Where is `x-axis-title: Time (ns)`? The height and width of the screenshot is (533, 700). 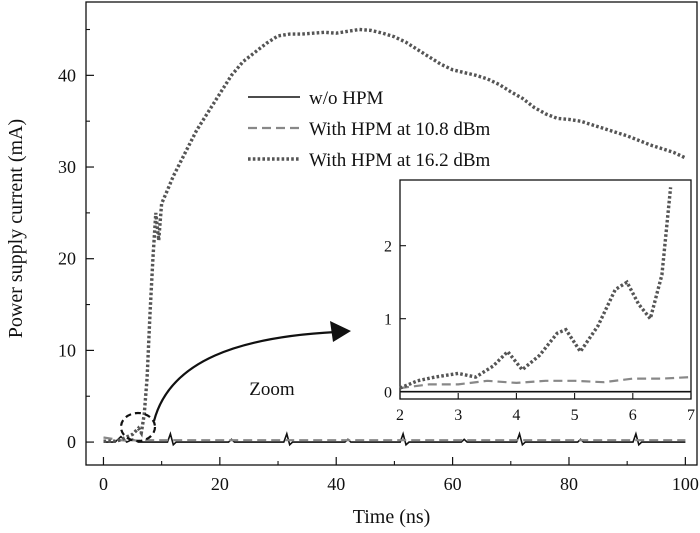
x-axis-title: Time (ns) is located at coordinates (392, 517).